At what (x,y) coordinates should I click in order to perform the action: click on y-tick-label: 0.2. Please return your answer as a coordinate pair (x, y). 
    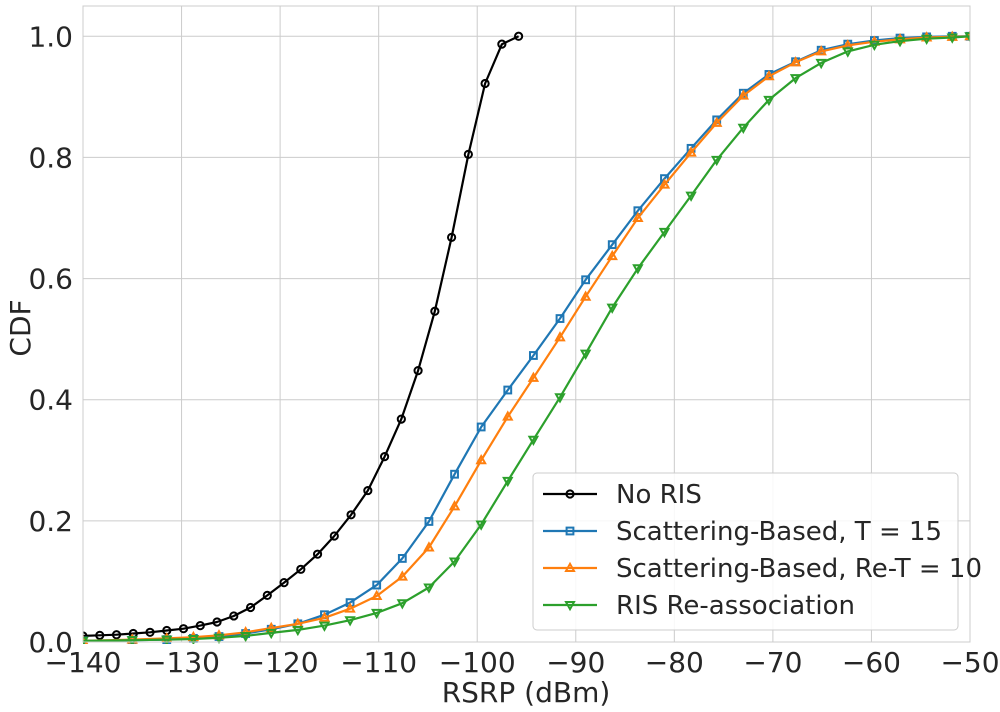
    Looking at the image, I should click on (50, 521).